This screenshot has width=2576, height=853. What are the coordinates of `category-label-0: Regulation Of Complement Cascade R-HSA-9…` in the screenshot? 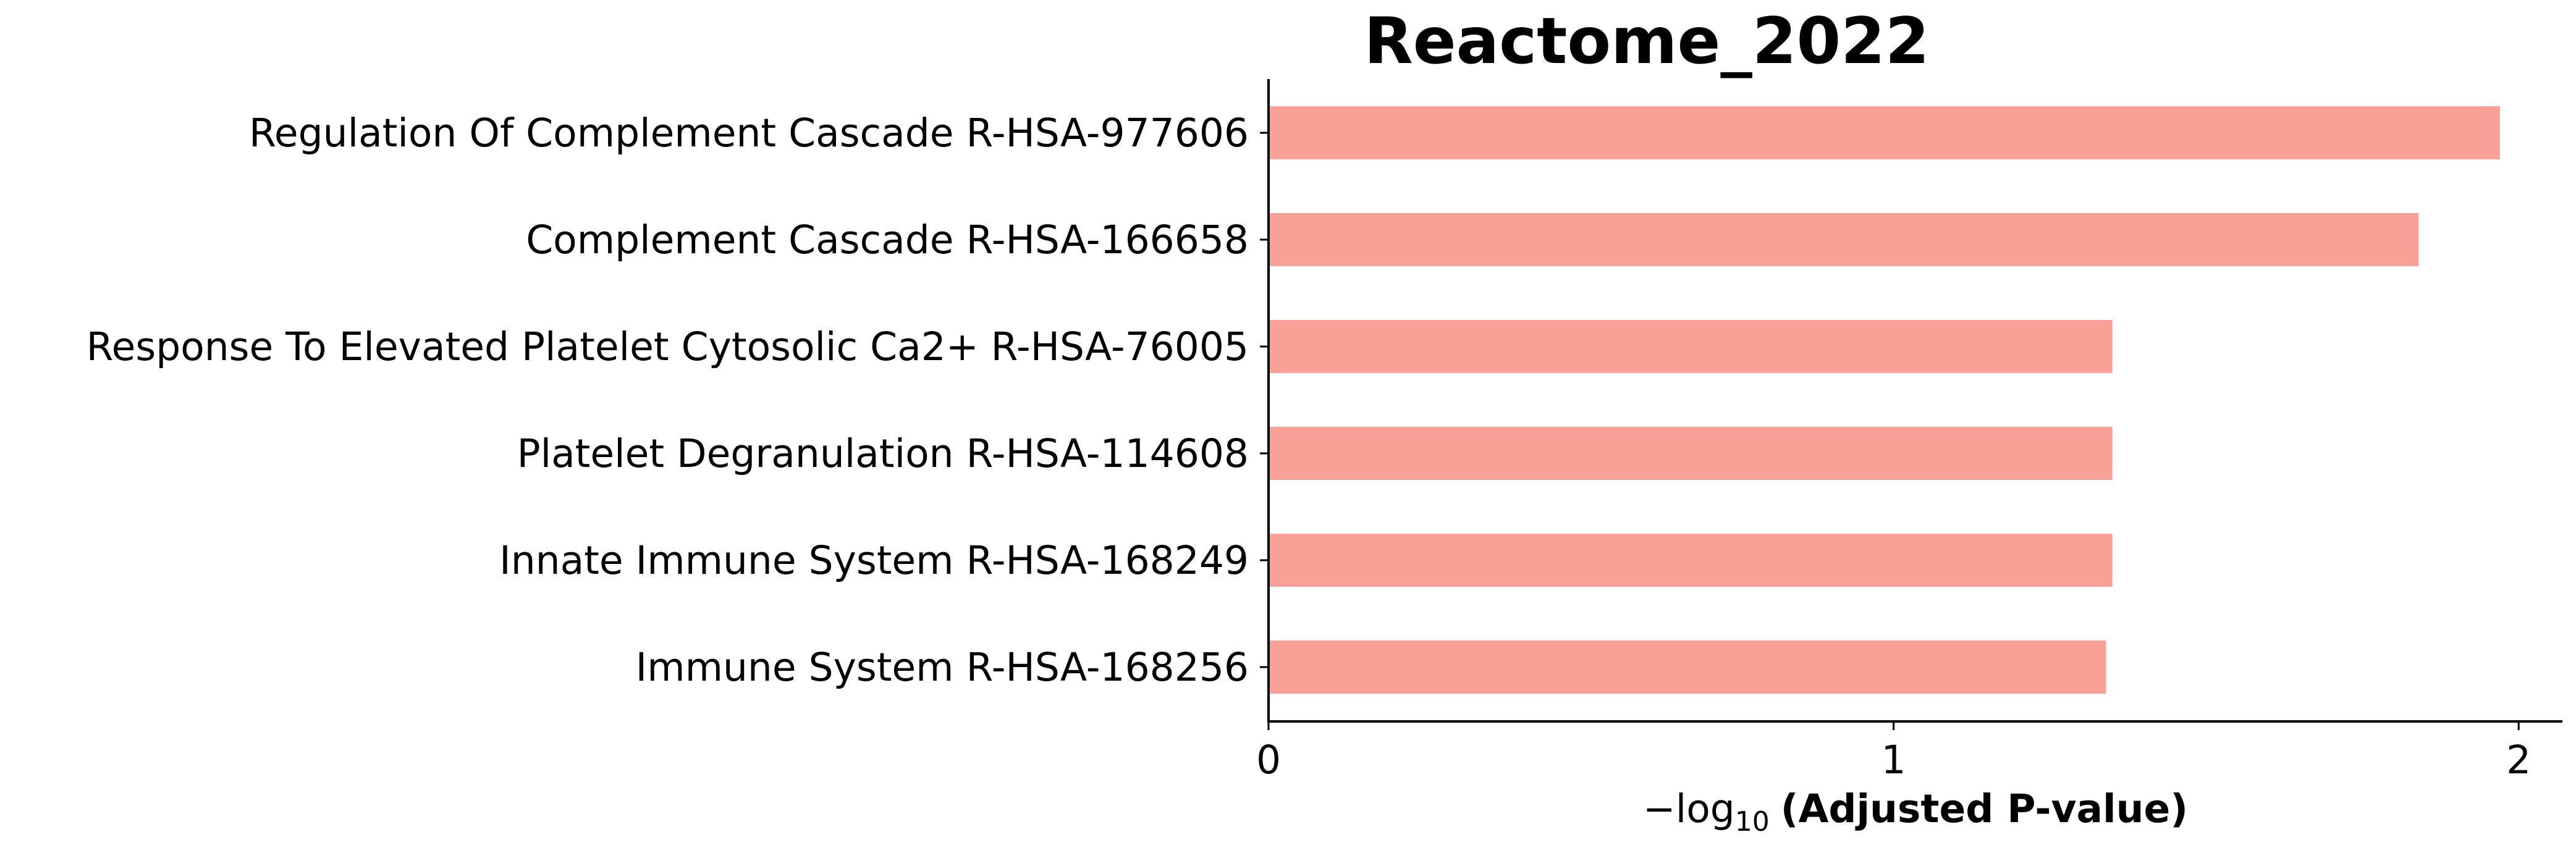 It's located at (749, 133).